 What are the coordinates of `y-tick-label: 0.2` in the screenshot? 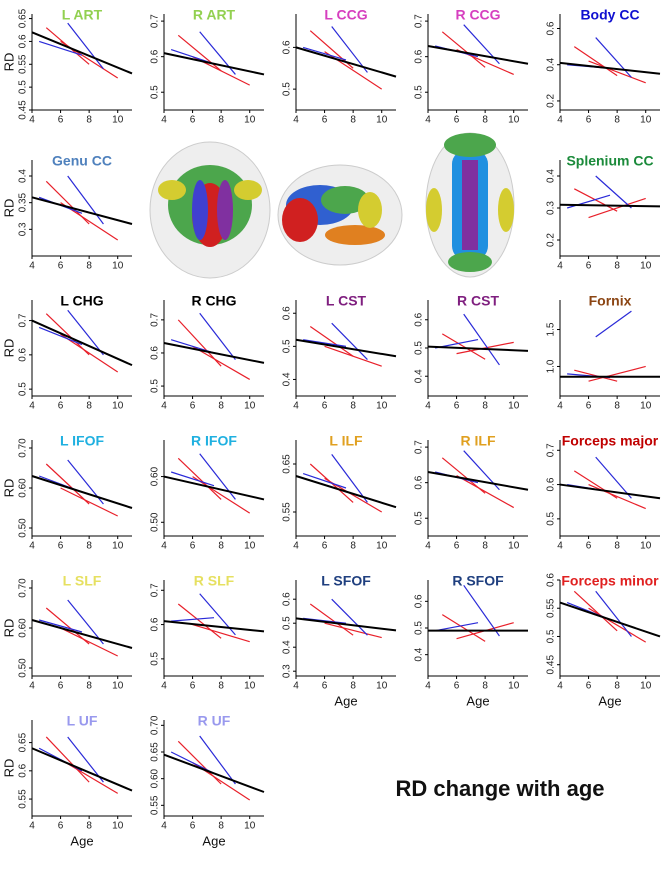 It's located at (551, 101).